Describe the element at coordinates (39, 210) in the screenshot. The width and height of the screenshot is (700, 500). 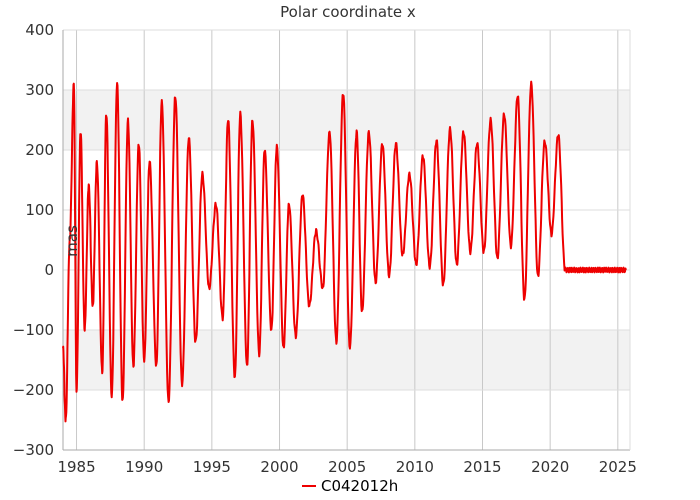
I see `y-tick-label-4: 100` at that location.